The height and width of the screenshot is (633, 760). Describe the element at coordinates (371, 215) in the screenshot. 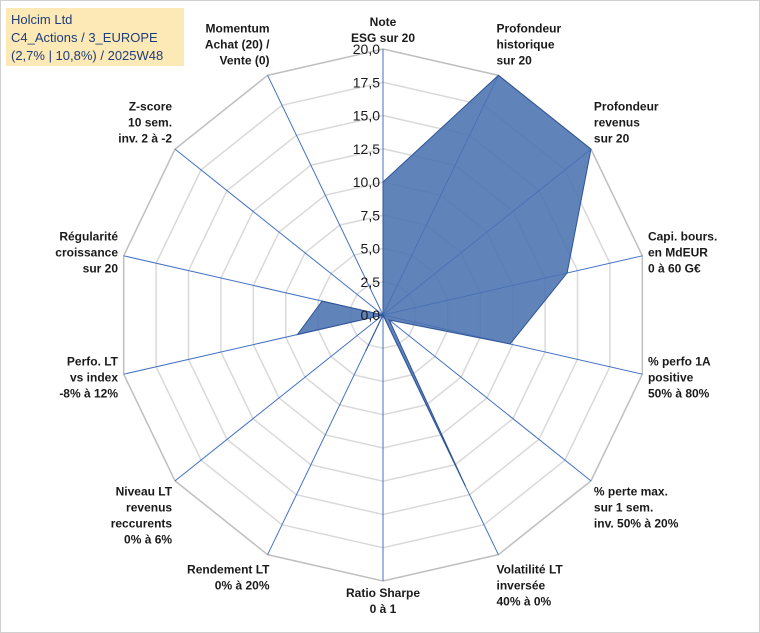

I see `tick-label: 7,5` at that location.